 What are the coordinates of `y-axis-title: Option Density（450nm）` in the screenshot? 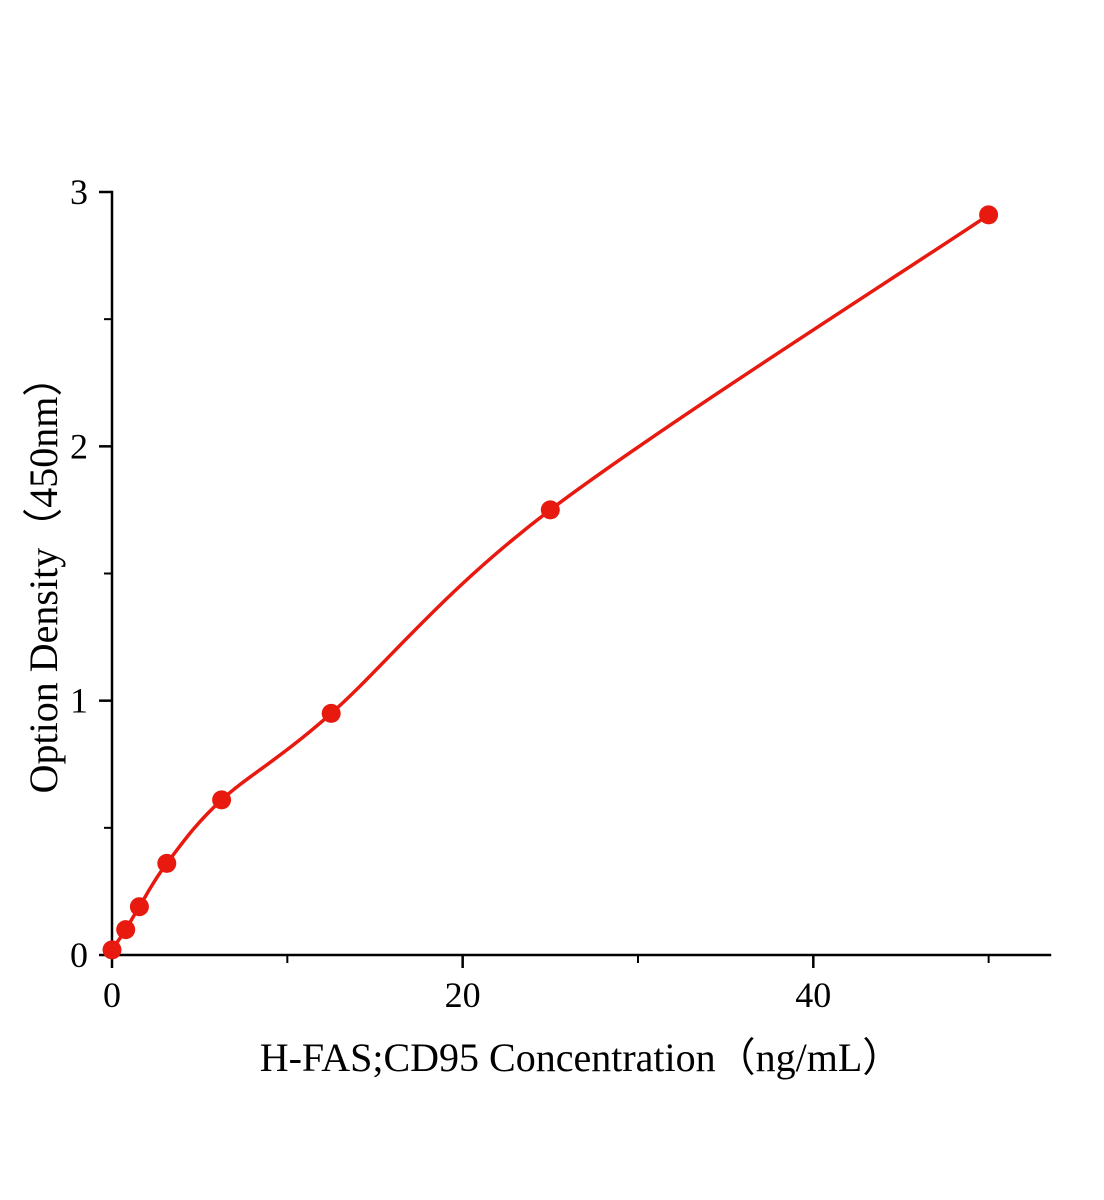 It's located at (43, 575).